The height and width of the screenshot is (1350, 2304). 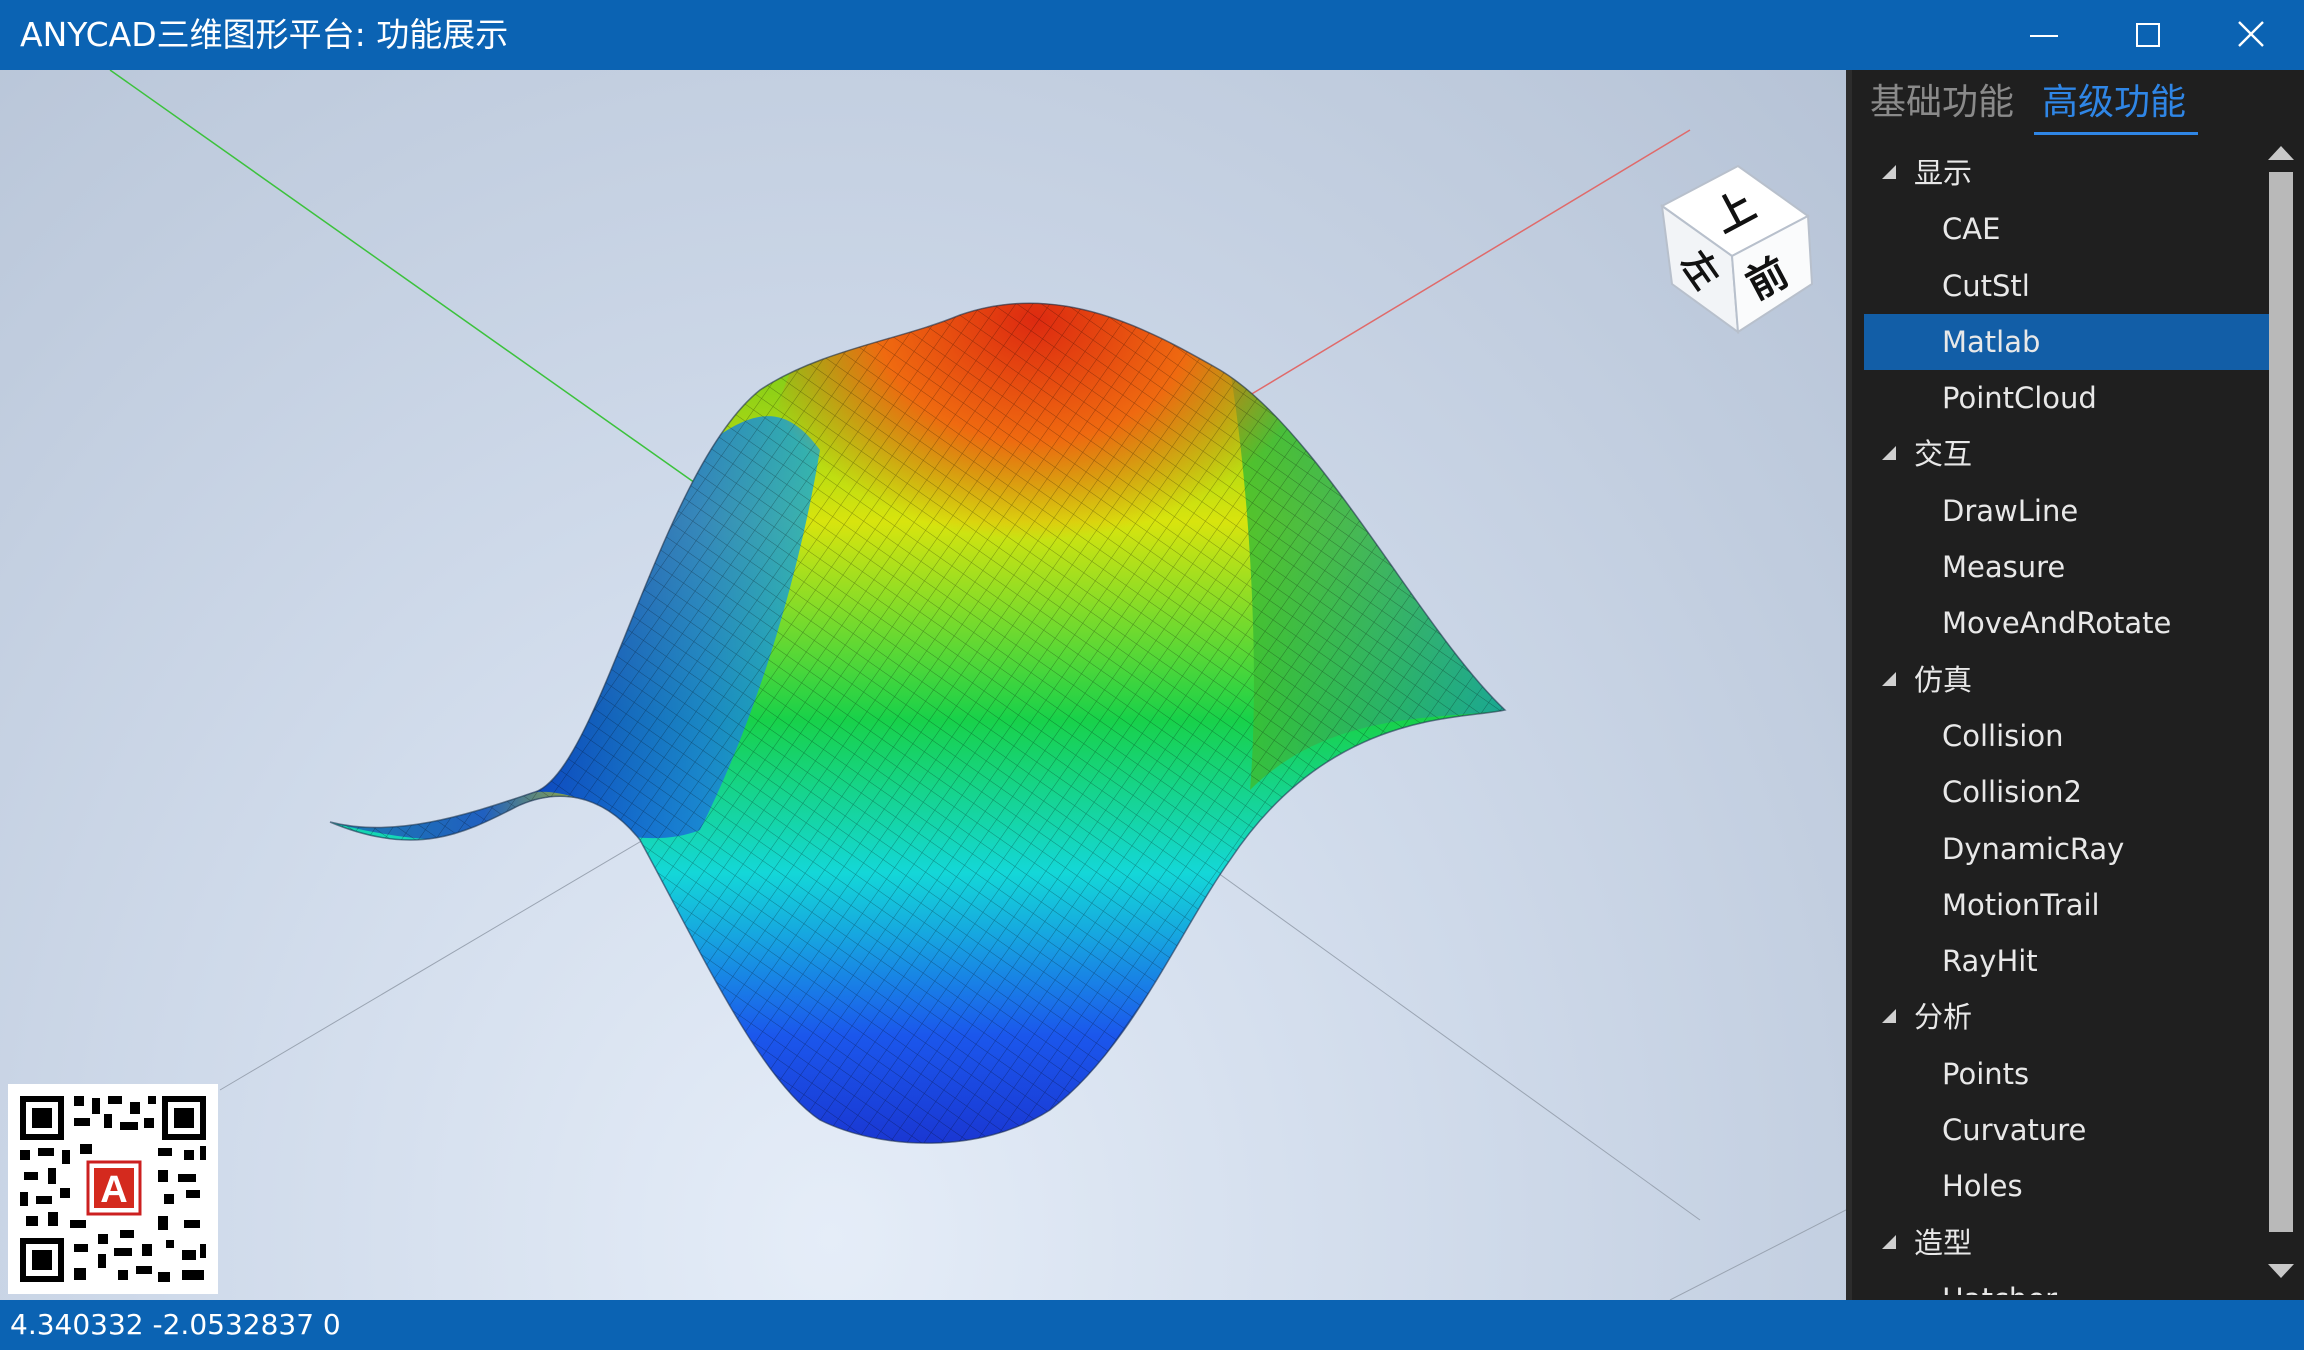 I want to click on minimize-icon, so click(x=2044, y=36).